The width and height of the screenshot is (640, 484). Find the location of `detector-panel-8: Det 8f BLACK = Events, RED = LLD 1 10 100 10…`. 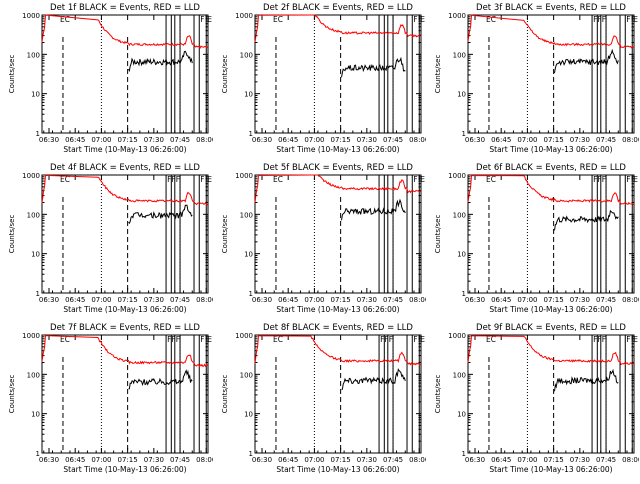

detector-panel-8: Det 8f BLACK = Events, RED = LLD 1 10 100 10… is located at coordinates (321, 400).